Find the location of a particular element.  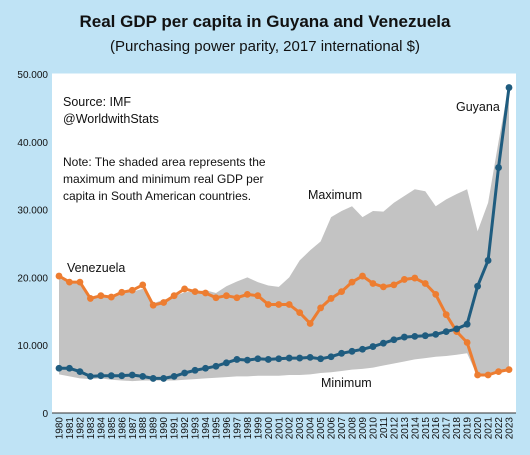

x-tick-label: 1984 is located at coordinates (101, 428).